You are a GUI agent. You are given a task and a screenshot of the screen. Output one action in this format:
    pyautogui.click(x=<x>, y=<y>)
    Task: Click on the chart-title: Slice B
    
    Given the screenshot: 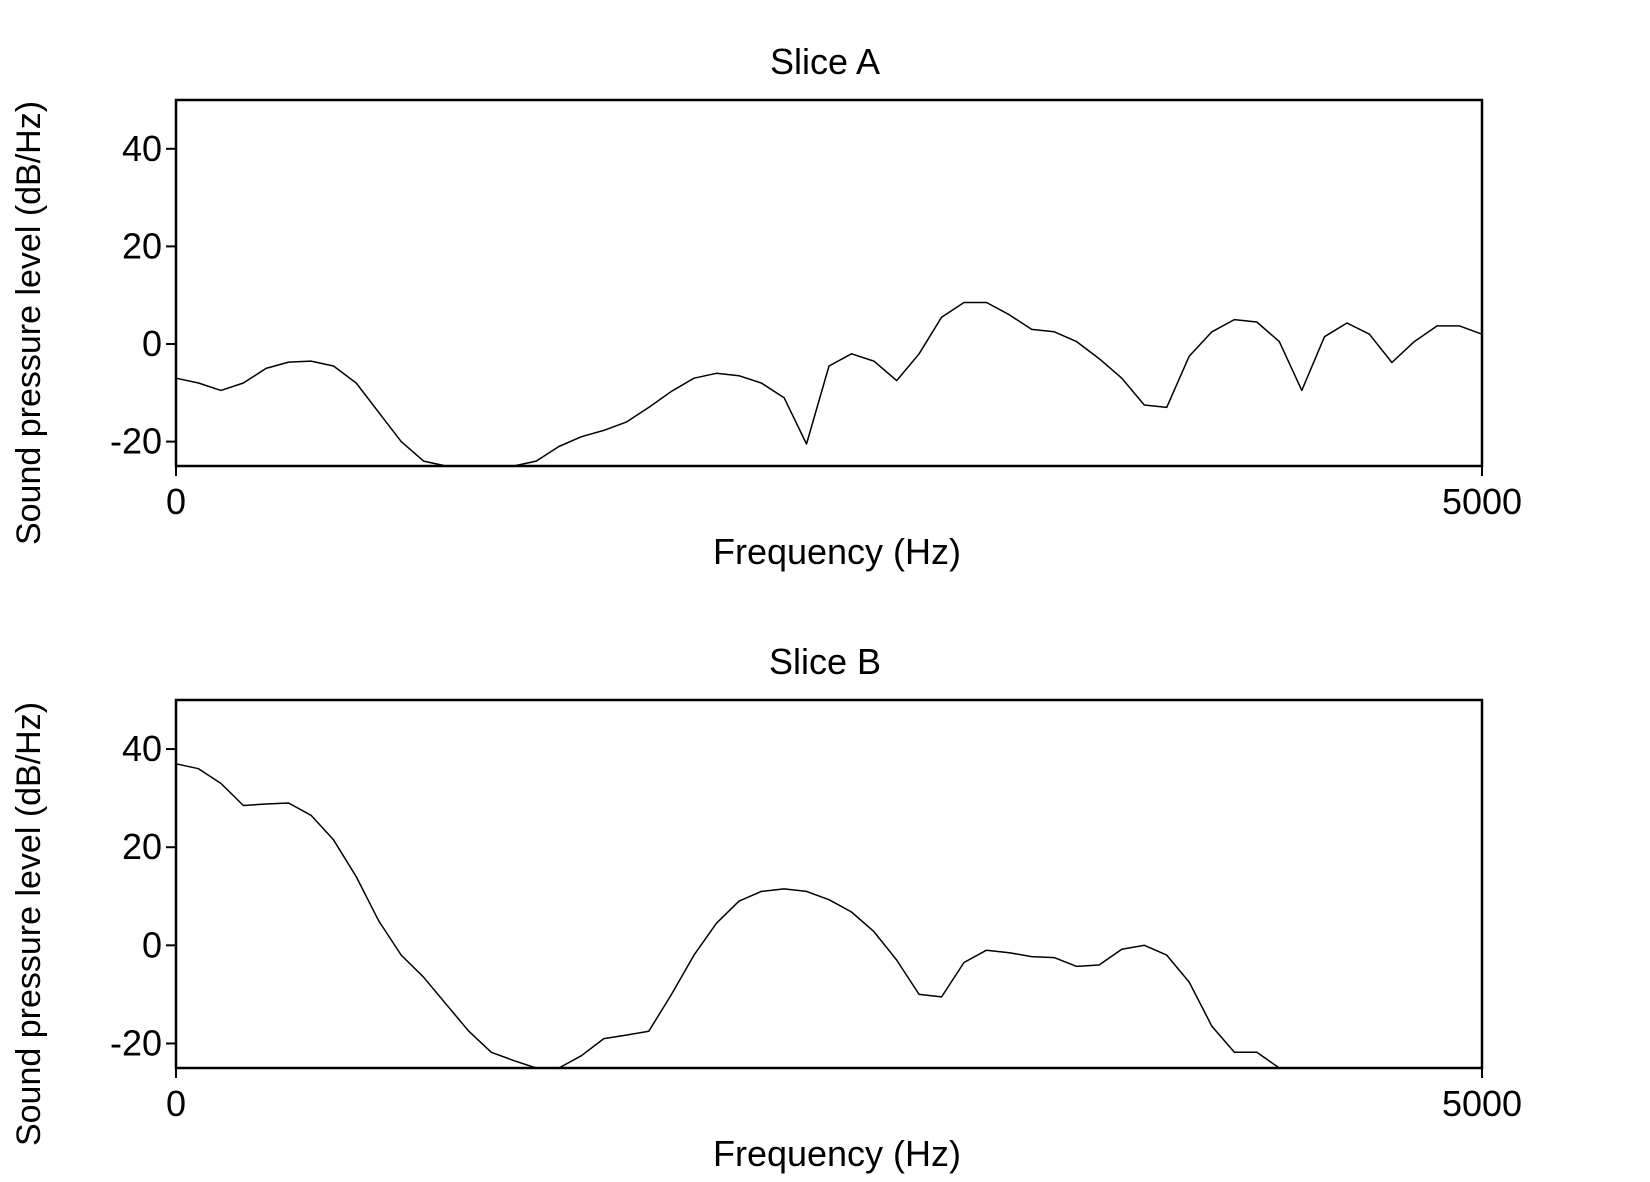 What is the action you would take?
    pyautogui.click(x=825, y=661)
    